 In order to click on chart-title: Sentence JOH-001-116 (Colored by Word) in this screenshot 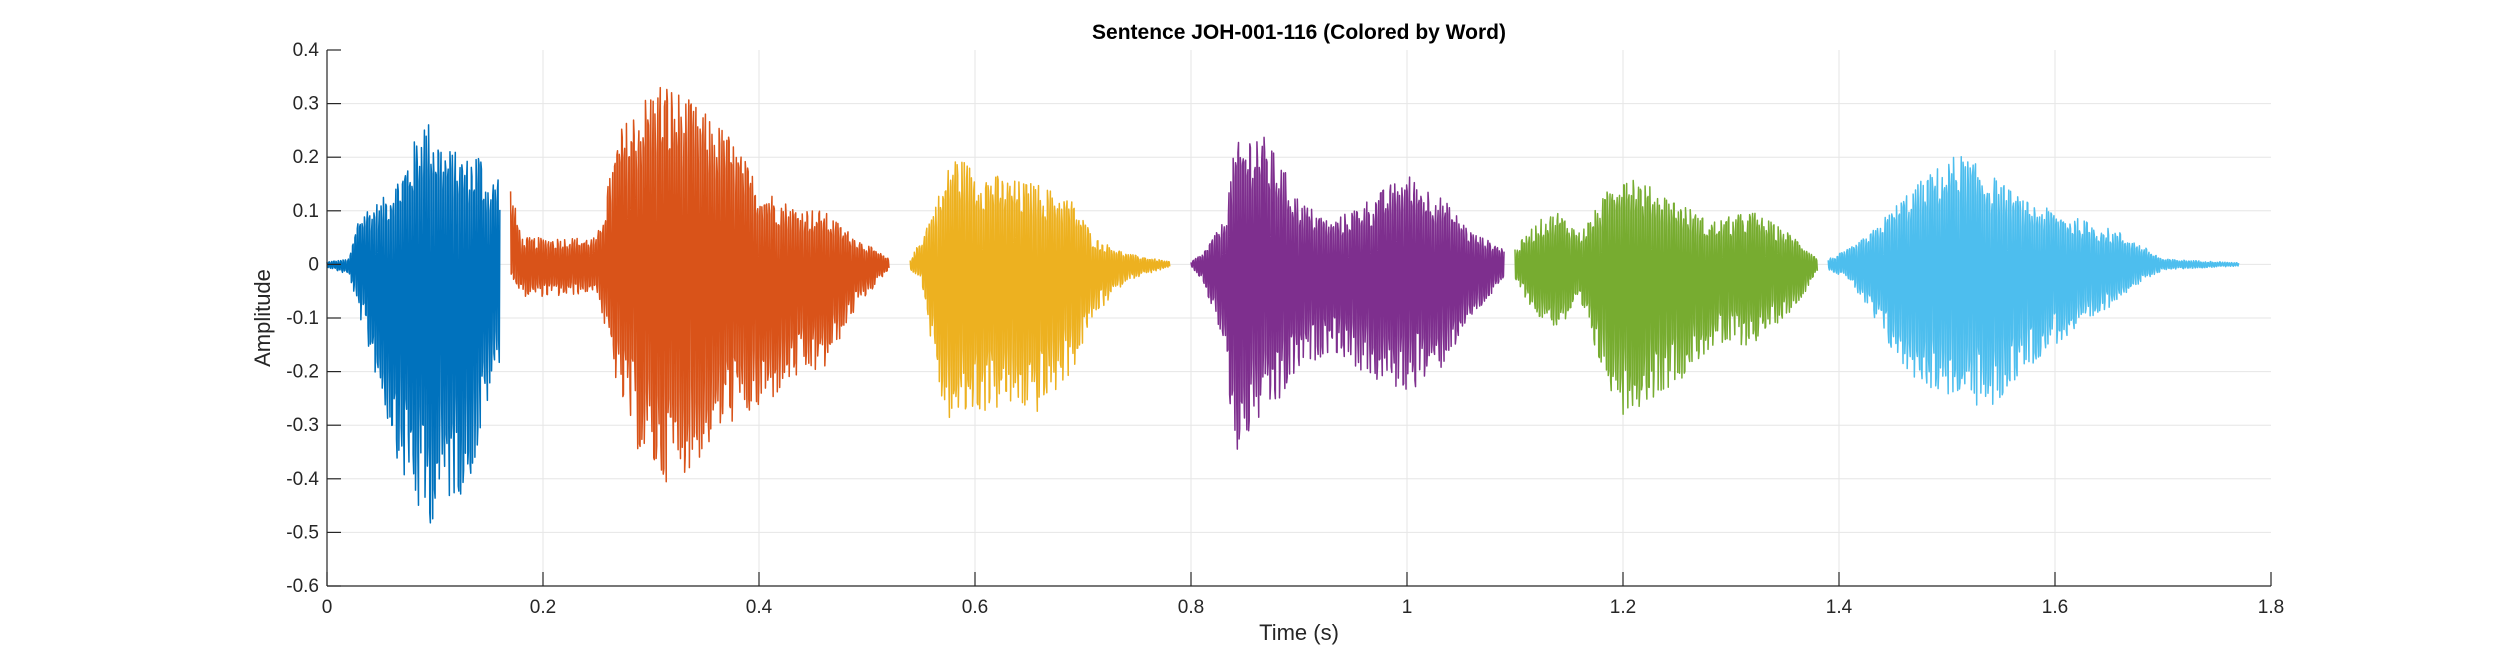, I will do `click(1299, 32)`.